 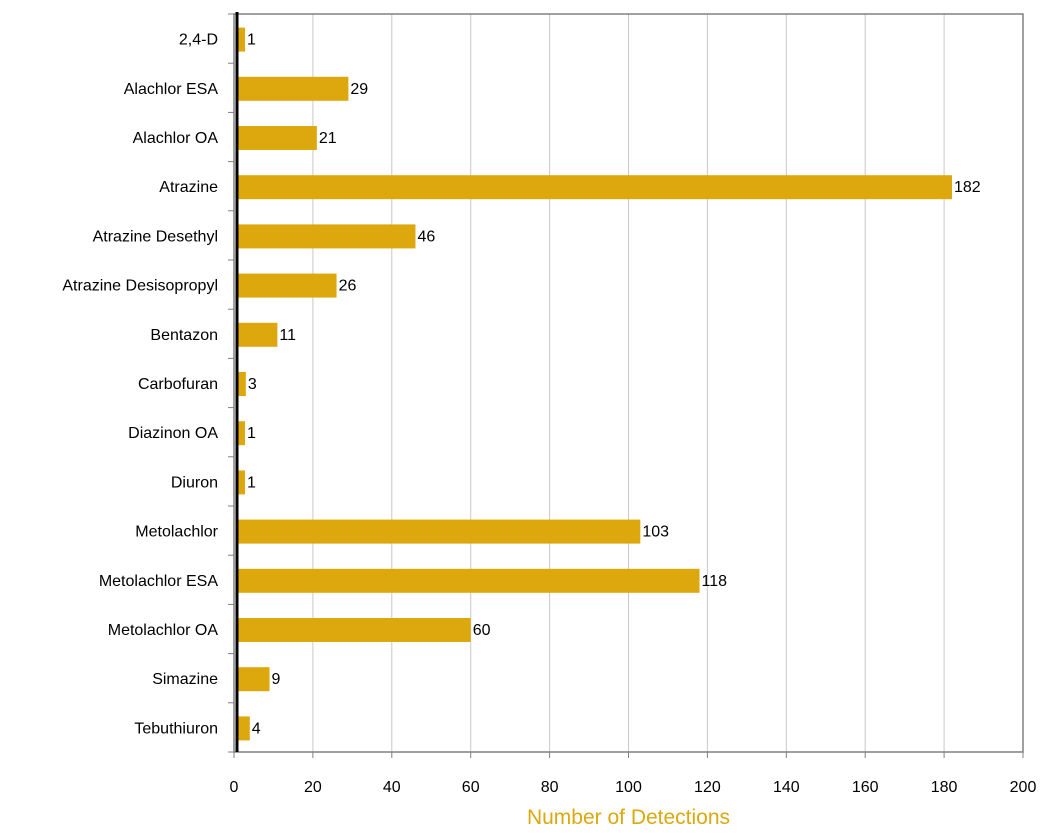 I want to click on category-label-11: Metolachlor ESA, so click(x=158, y=581).